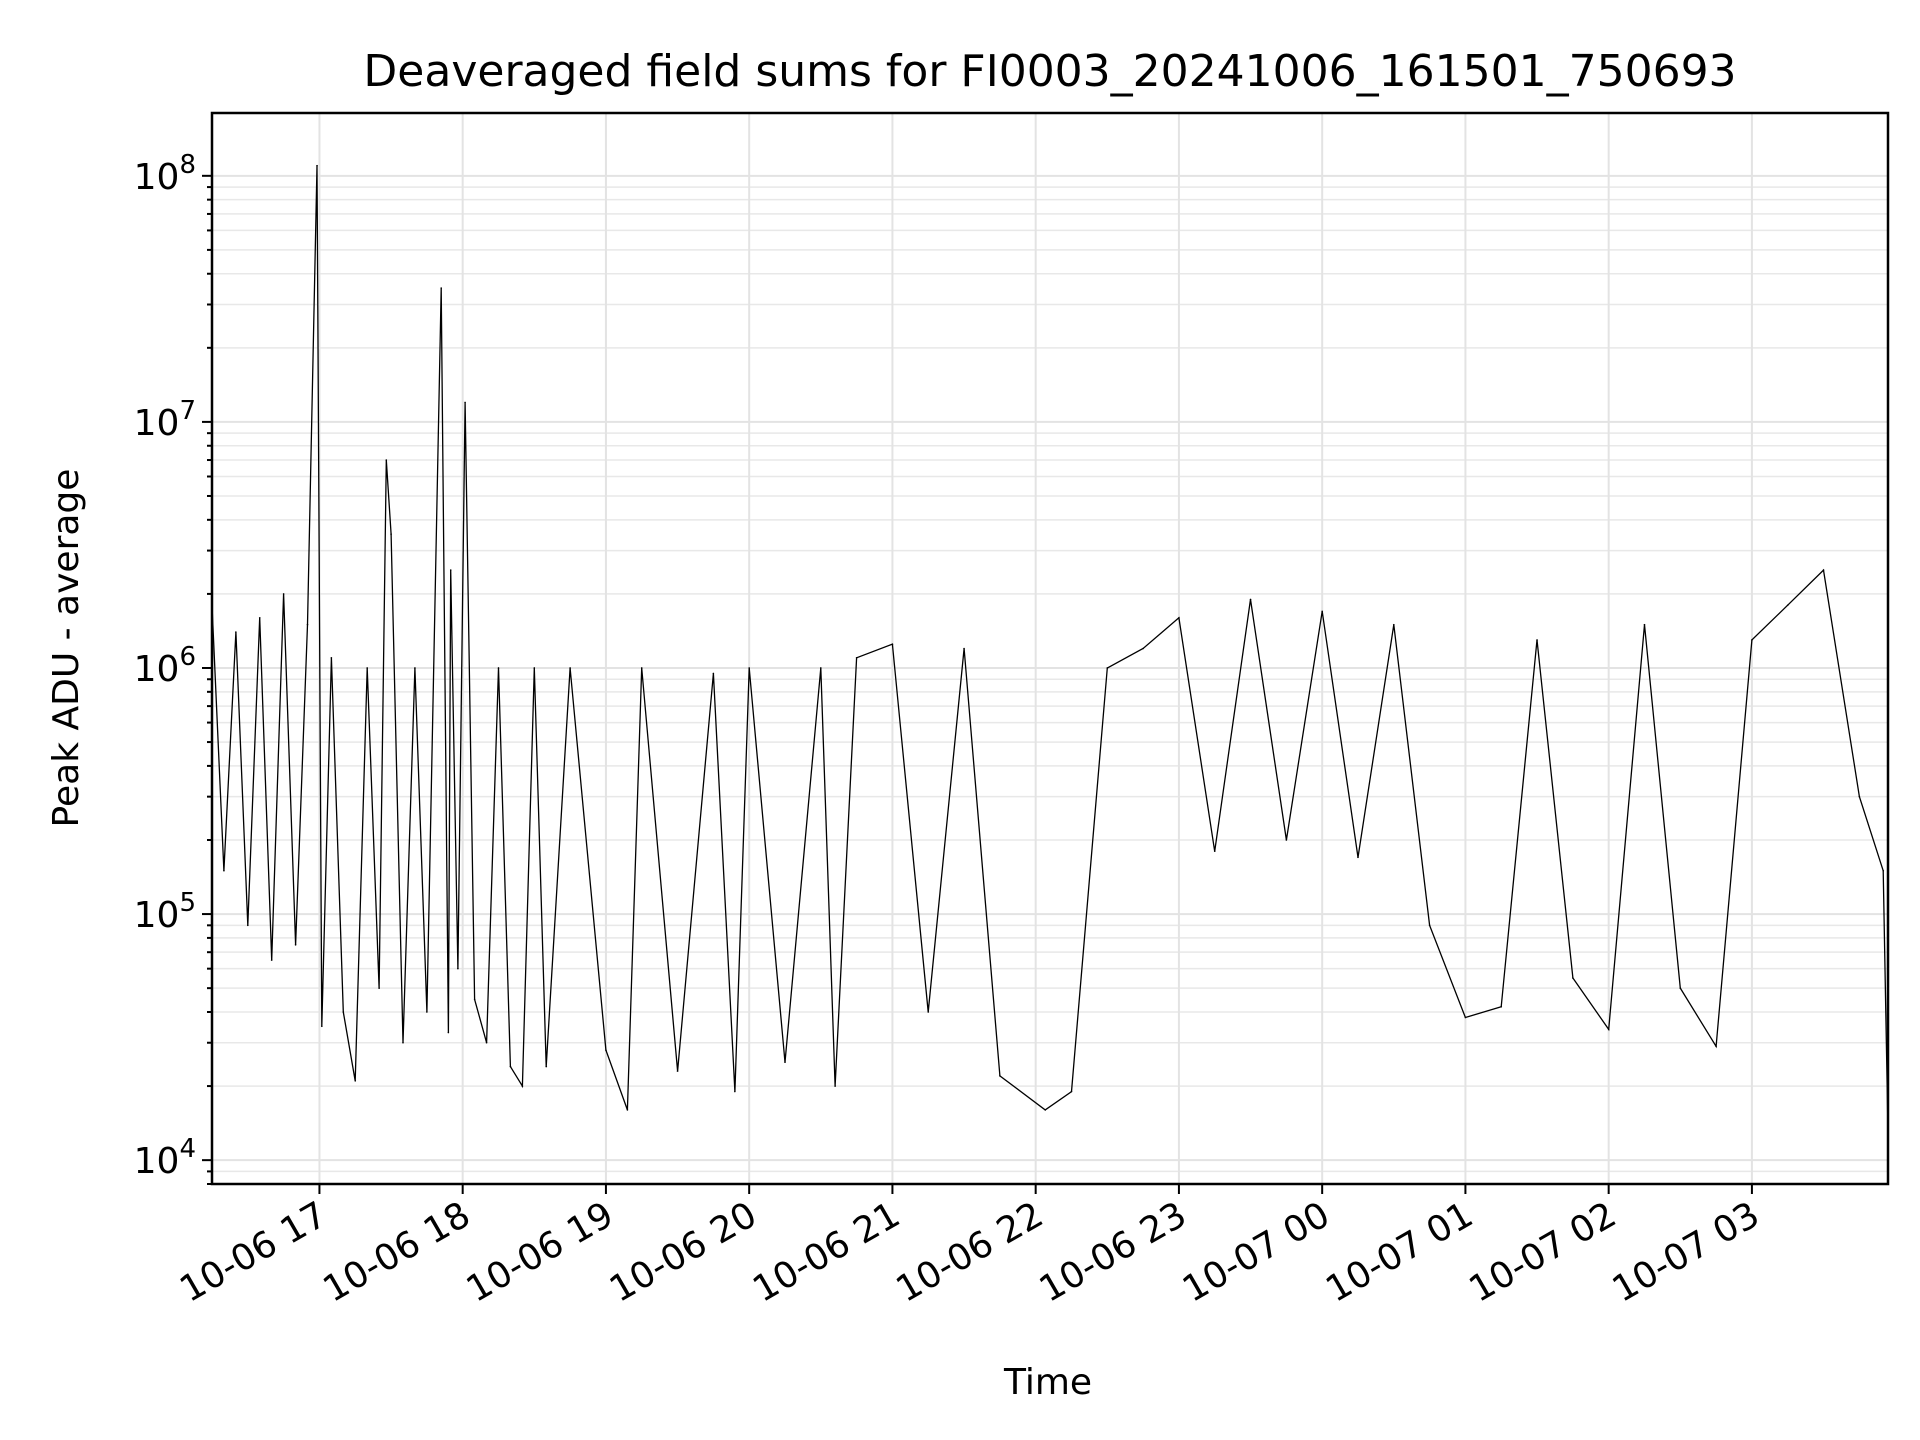  What do you see at coordinates (187, 657) in the screenshot?
I see `y-tick-exponent: 6` at bounding box center [187, 657].